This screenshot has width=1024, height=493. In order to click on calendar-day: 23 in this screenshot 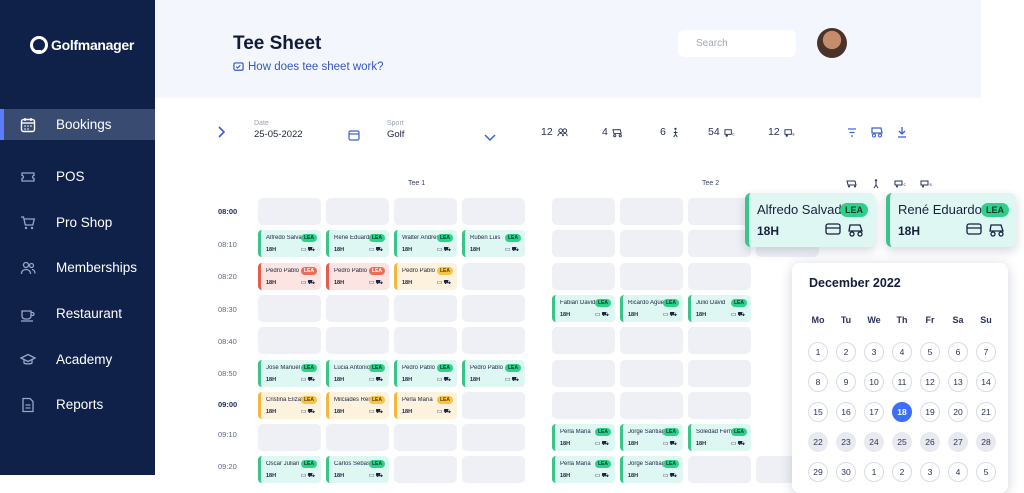, I will do `click(846, 442)`.